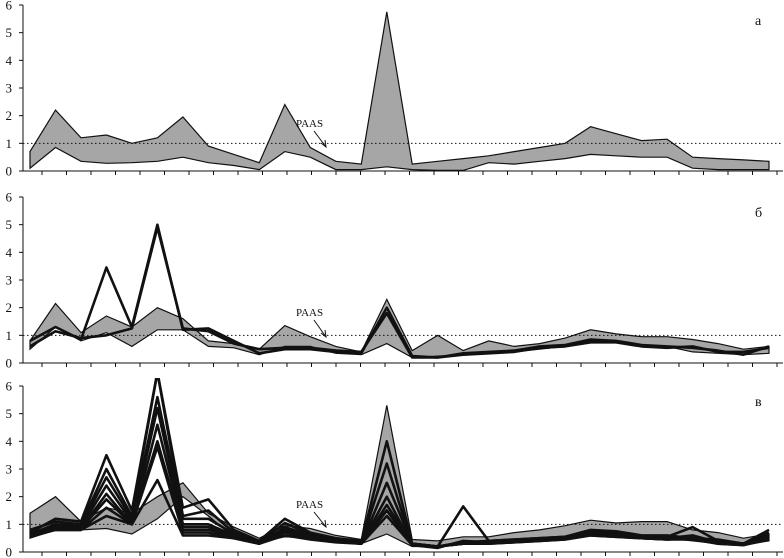 This screenshot has height=558, width=784. Describe the element at coordinates (758, 213) in the screenshot. I see `panel-letter: б` at that location.